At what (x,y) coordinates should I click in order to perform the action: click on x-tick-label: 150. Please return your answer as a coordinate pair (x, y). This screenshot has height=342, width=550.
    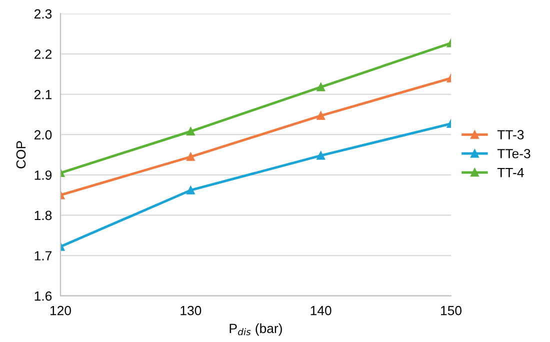
    Looking at the image, I should click on (451, 311).